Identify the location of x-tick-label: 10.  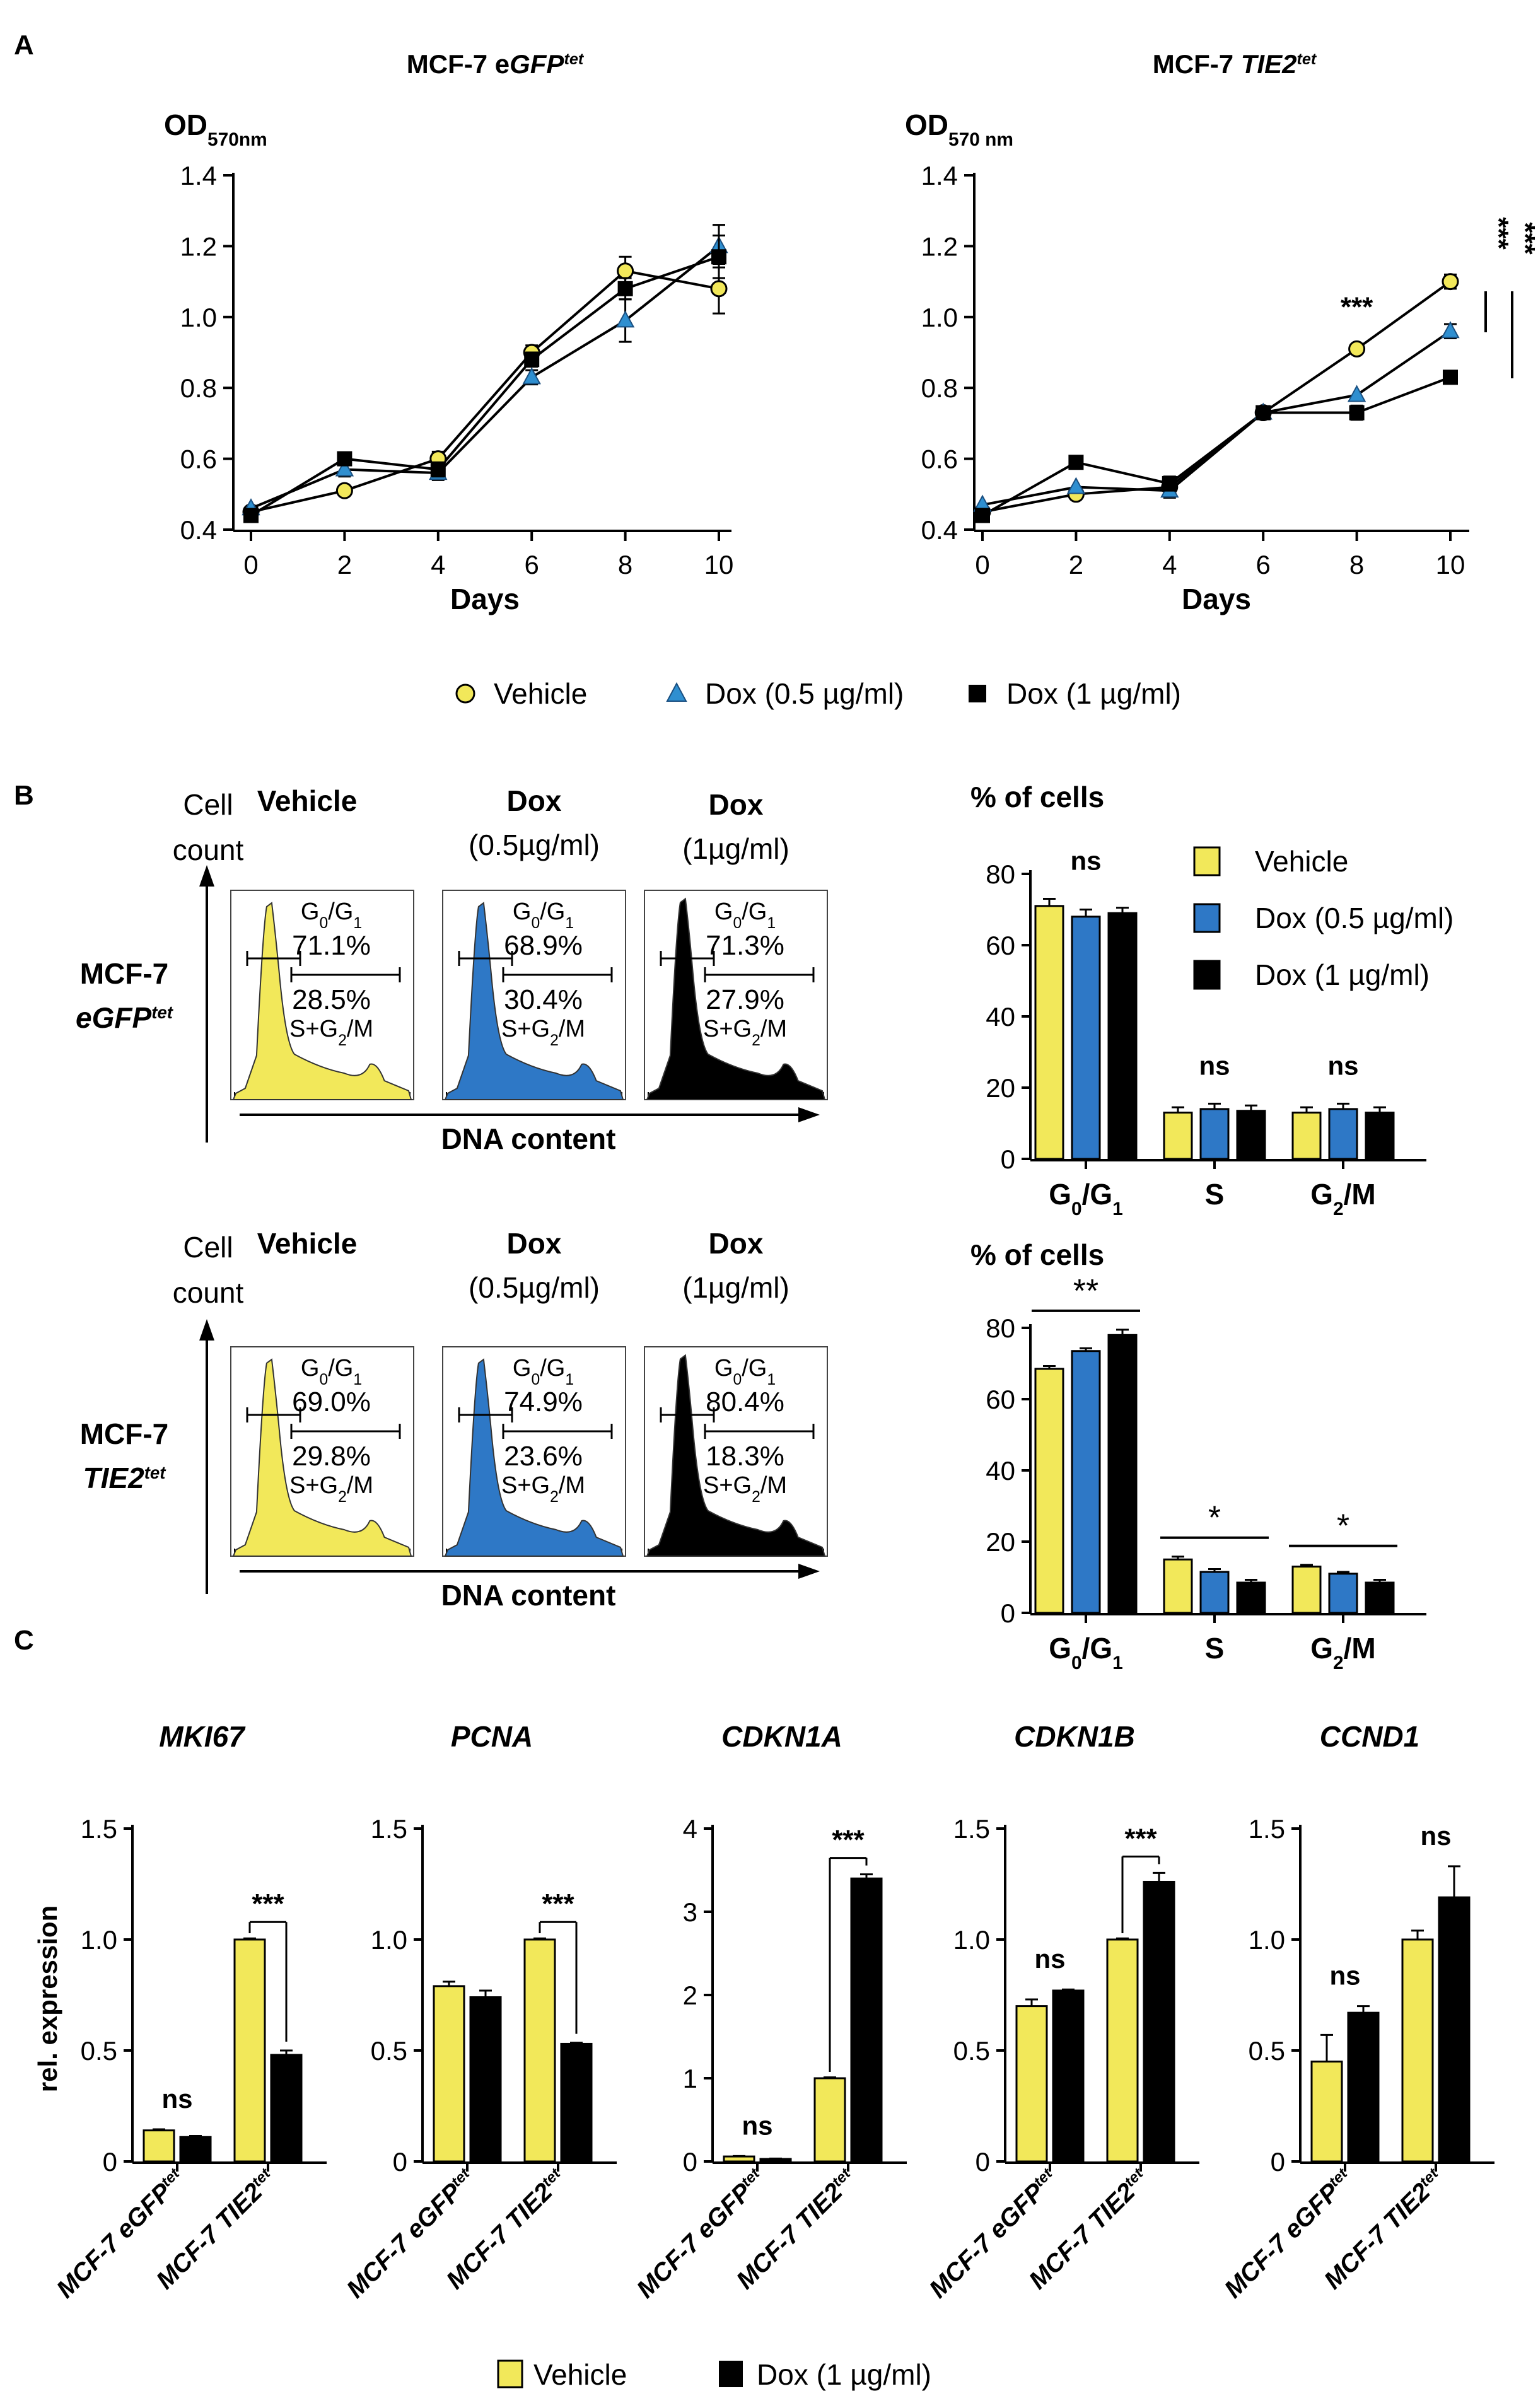
(1450, 564).